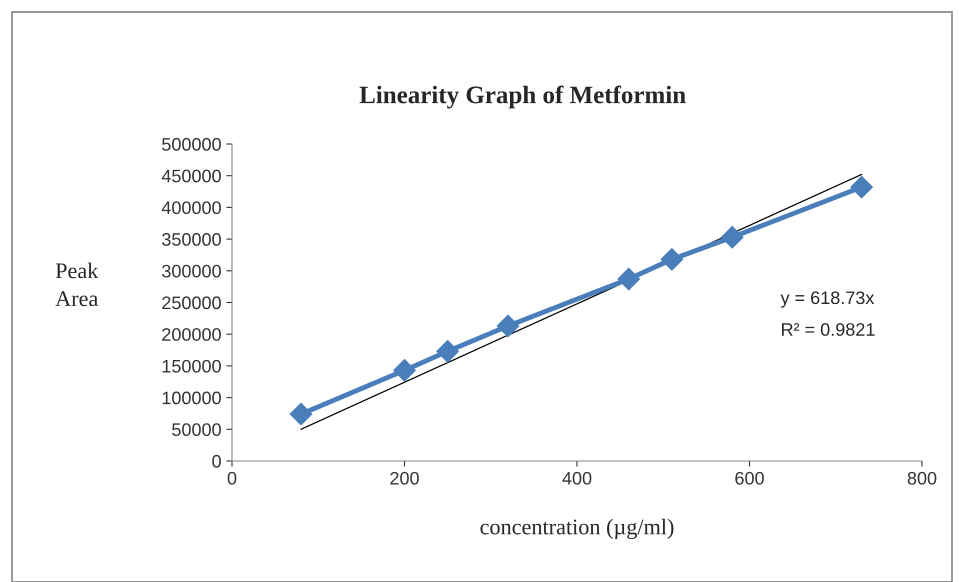 The width and height of the screenshot is (959, 582). What do you see at coordinates (404, 478) in the screenshot?
I see `x-tick-label: 200` at bounding box center [404, 478].